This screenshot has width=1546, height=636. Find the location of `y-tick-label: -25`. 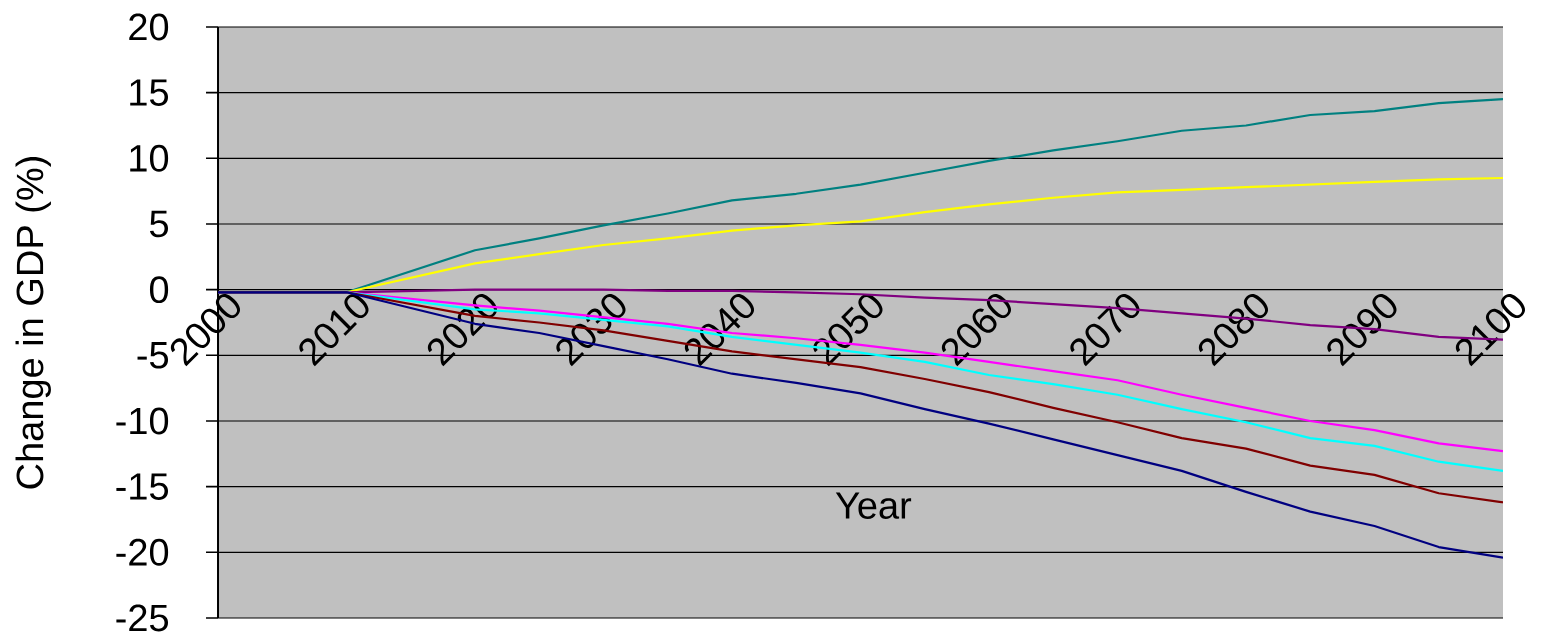

y-tick-label: -25 is located at coordinates (142, 618).